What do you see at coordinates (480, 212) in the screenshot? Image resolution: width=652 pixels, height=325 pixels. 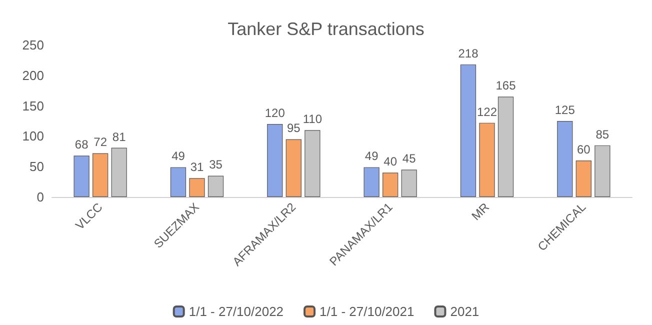 I see `x-tick-label: MR` at bounding box center [480, 212].